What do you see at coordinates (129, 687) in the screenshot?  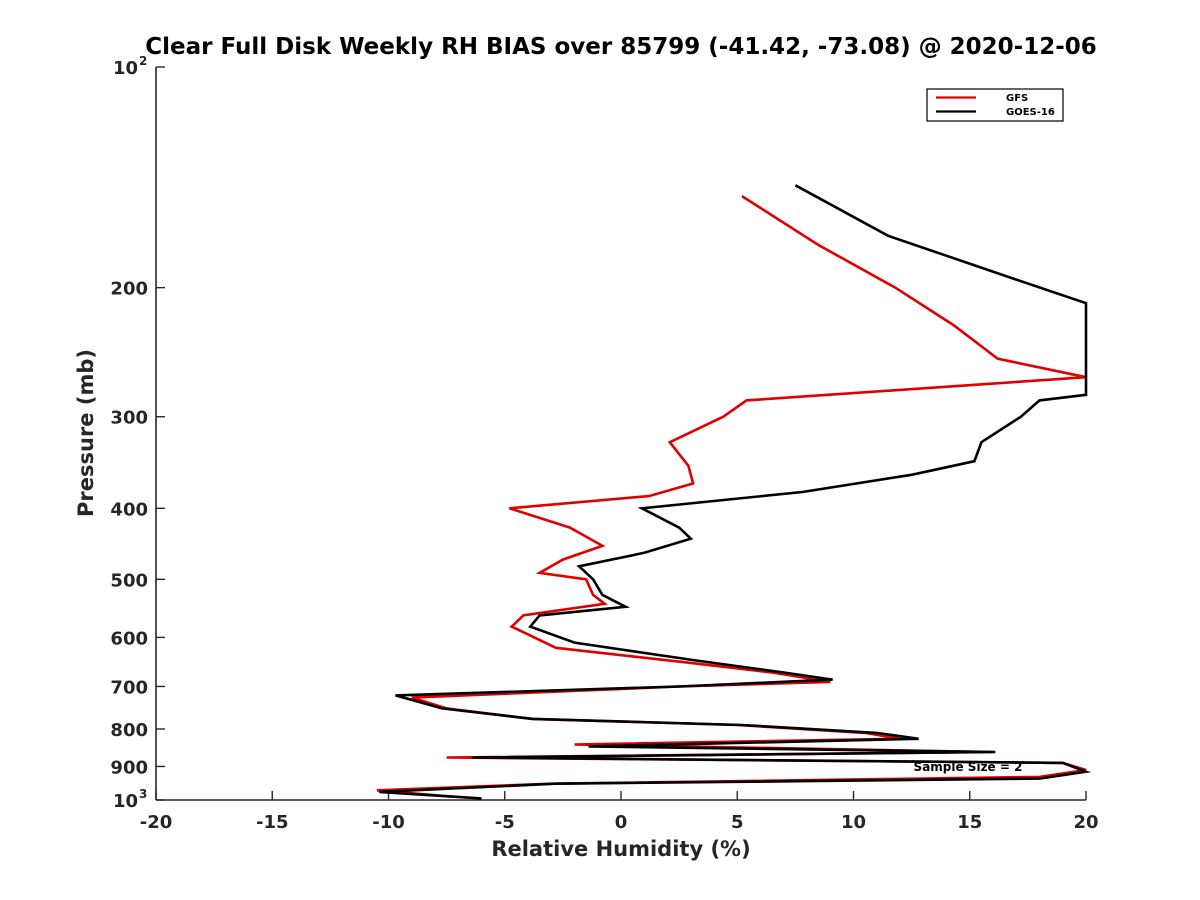 I see `y-tick-label: 700` at bounding box center [129, 687].